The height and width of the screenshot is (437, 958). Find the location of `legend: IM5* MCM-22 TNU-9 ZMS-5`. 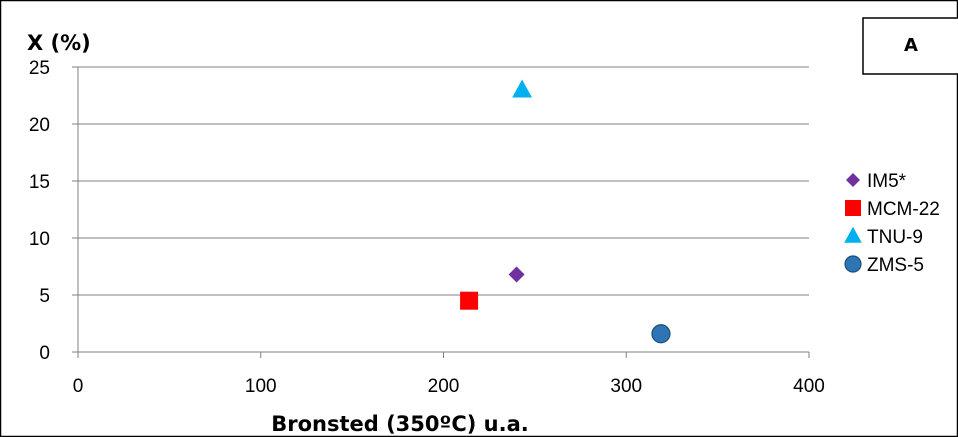

legend: IM5* MCM-22 TNU-9 ZMS-5 is located at coordinates (892, 223).